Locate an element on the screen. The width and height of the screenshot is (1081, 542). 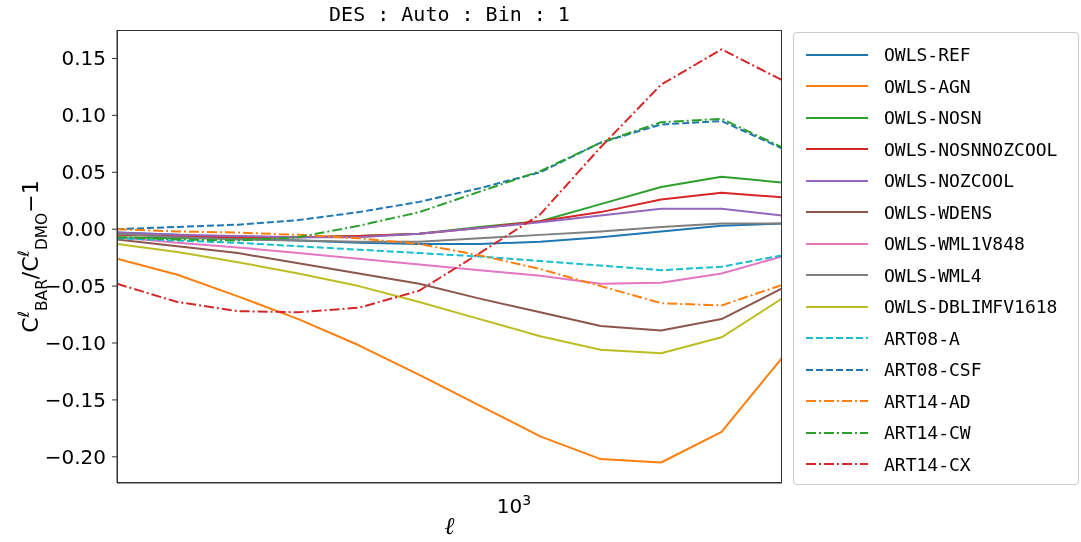
y-tick-label: 0.15 is located at coordinates (83, 58).